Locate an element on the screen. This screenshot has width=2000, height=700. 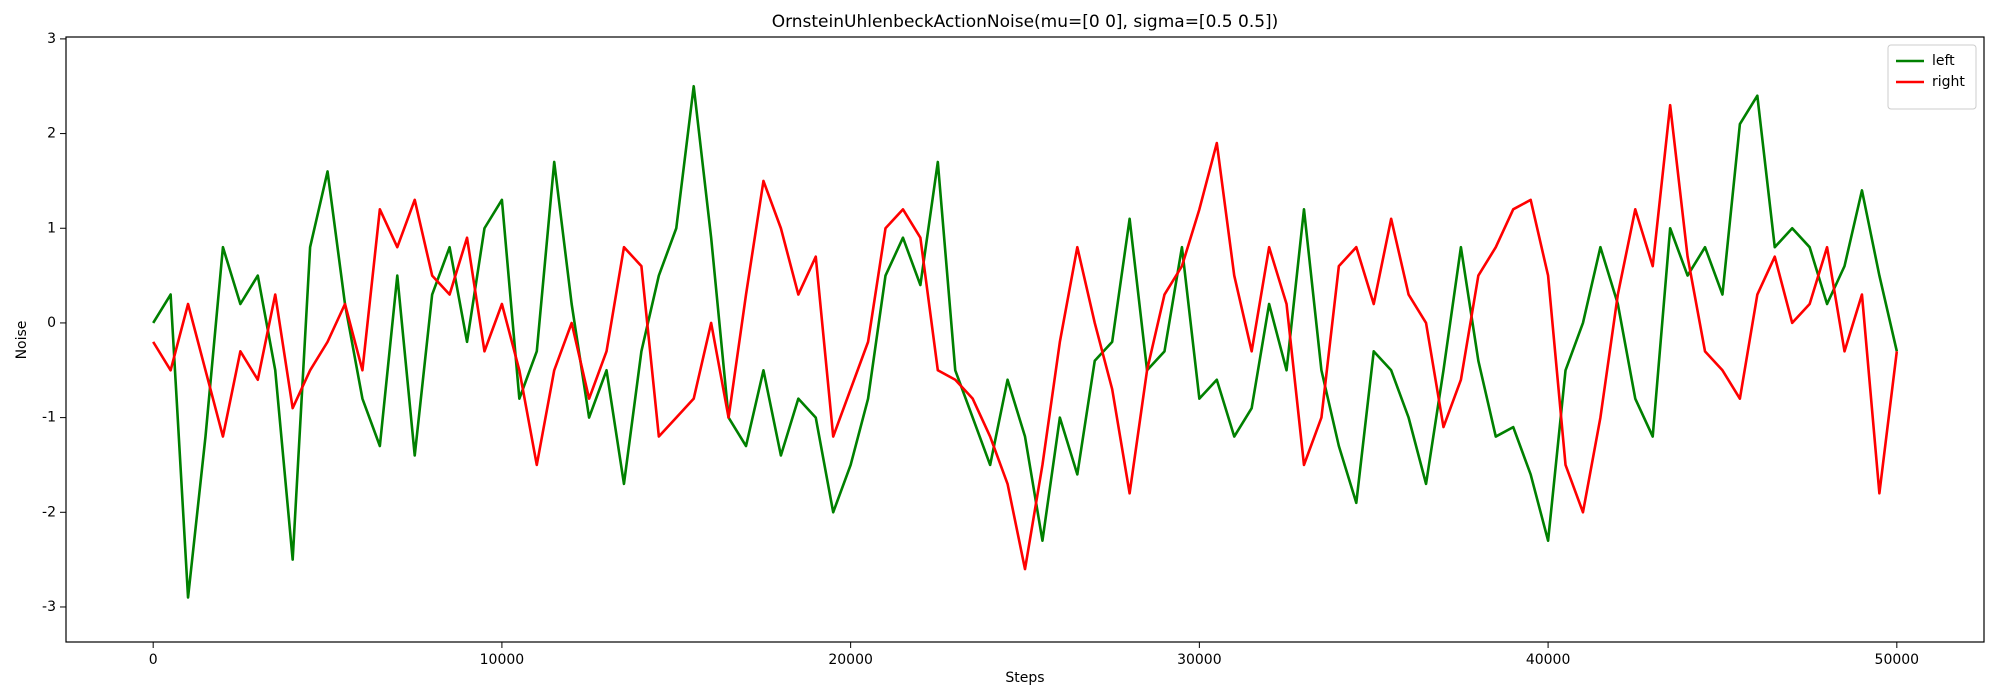
x-tick-label: 30000 is located at coordinates (1199, 660).